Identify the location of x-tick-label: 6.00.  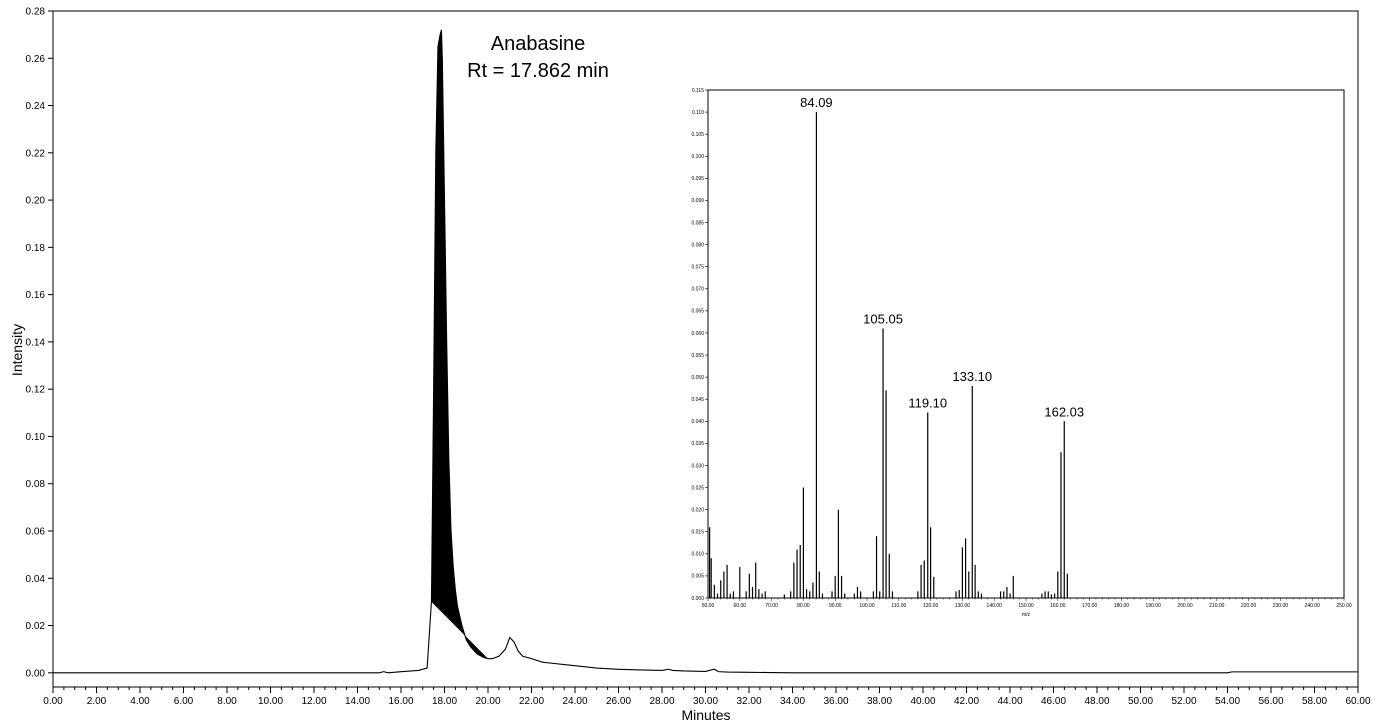
(184, 701).